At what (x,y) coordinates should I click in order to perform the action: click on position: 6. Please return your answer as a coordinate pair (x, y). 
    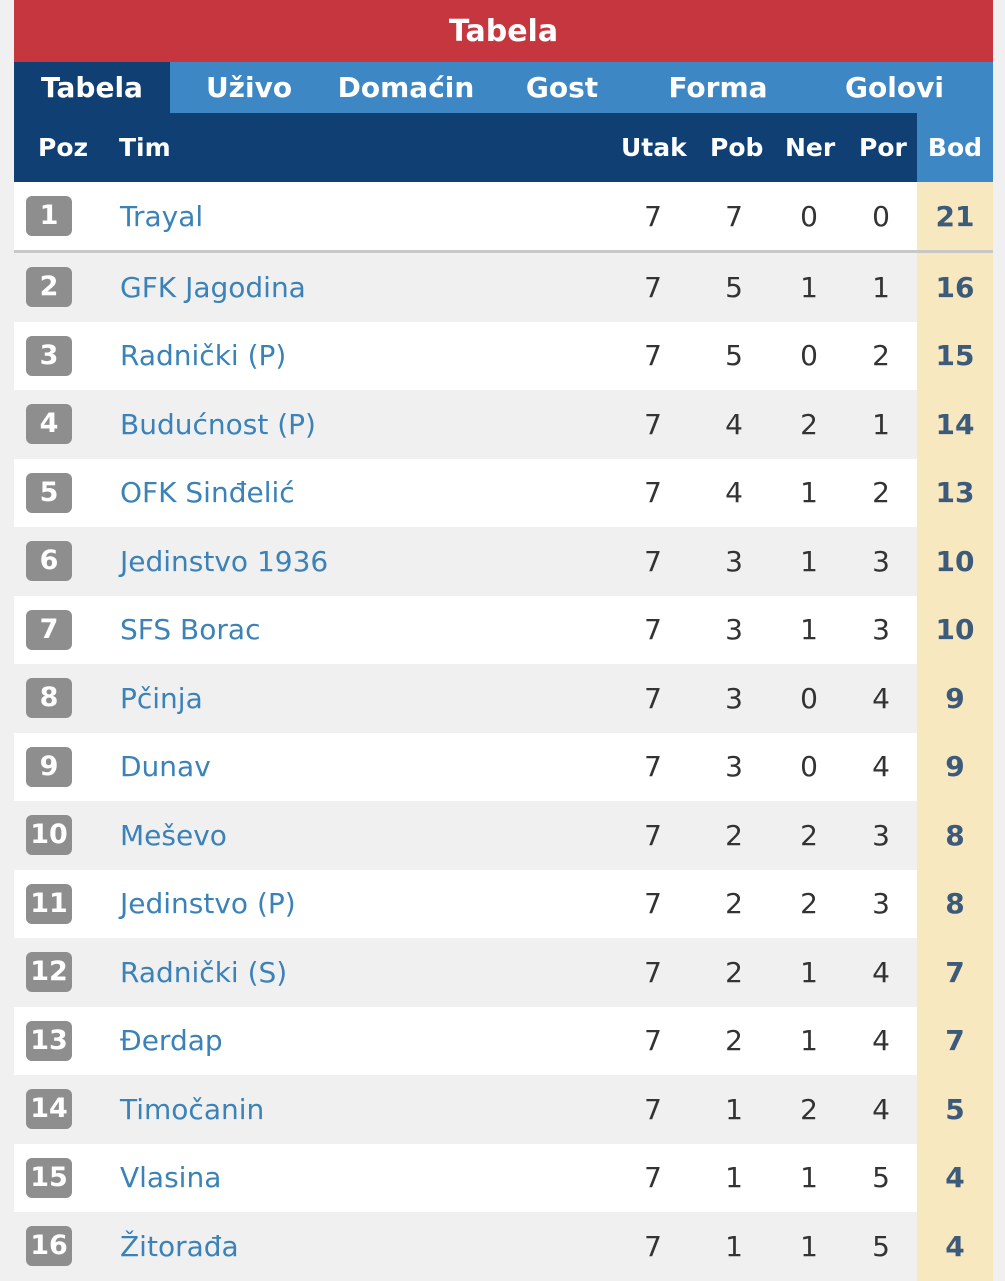
    Looking at the image, I should click on (49, 561).